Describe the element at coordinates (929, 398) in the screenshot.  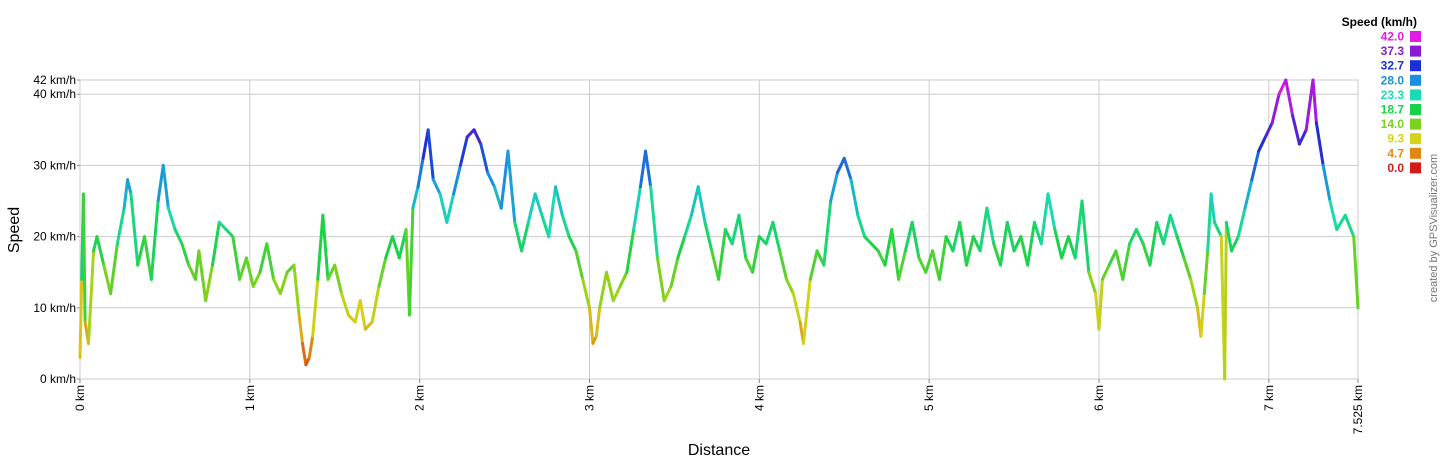
I see `x-tick-label: 5 km` at that location.